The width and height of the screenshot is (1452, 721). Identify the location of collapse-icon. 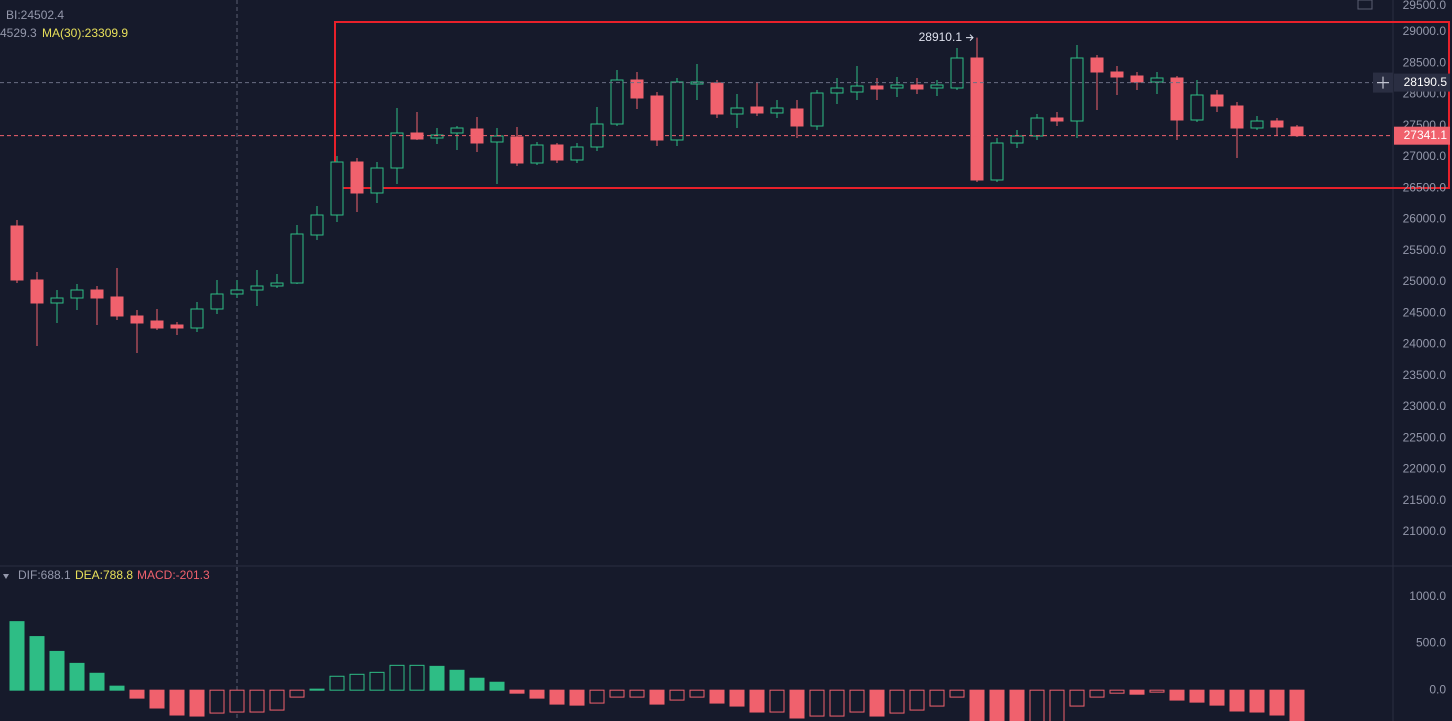
(6, 576).